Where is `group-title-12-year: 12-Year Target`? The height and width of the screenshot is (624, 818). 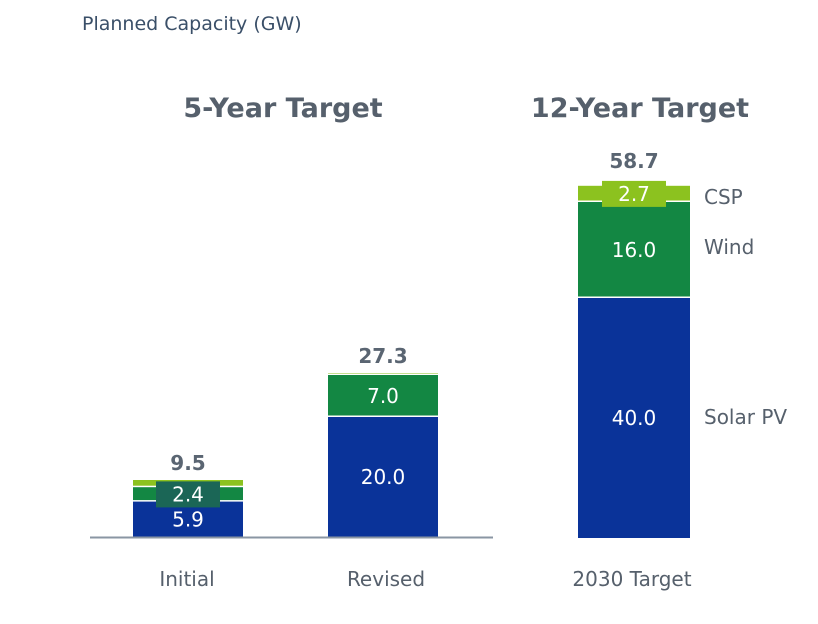 group-title-12-year: 12-Year Target is located at coordinates (640, 108).